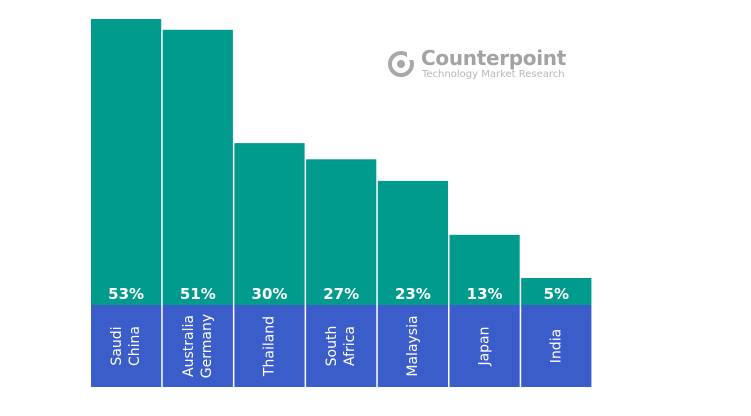 The width and height of the screenshot is (751, 416). What do you see at coordinates (493, 74) in the screenshot?
I see `watermark-tagline: Technology Market Research` at bounding box center [493, 74].